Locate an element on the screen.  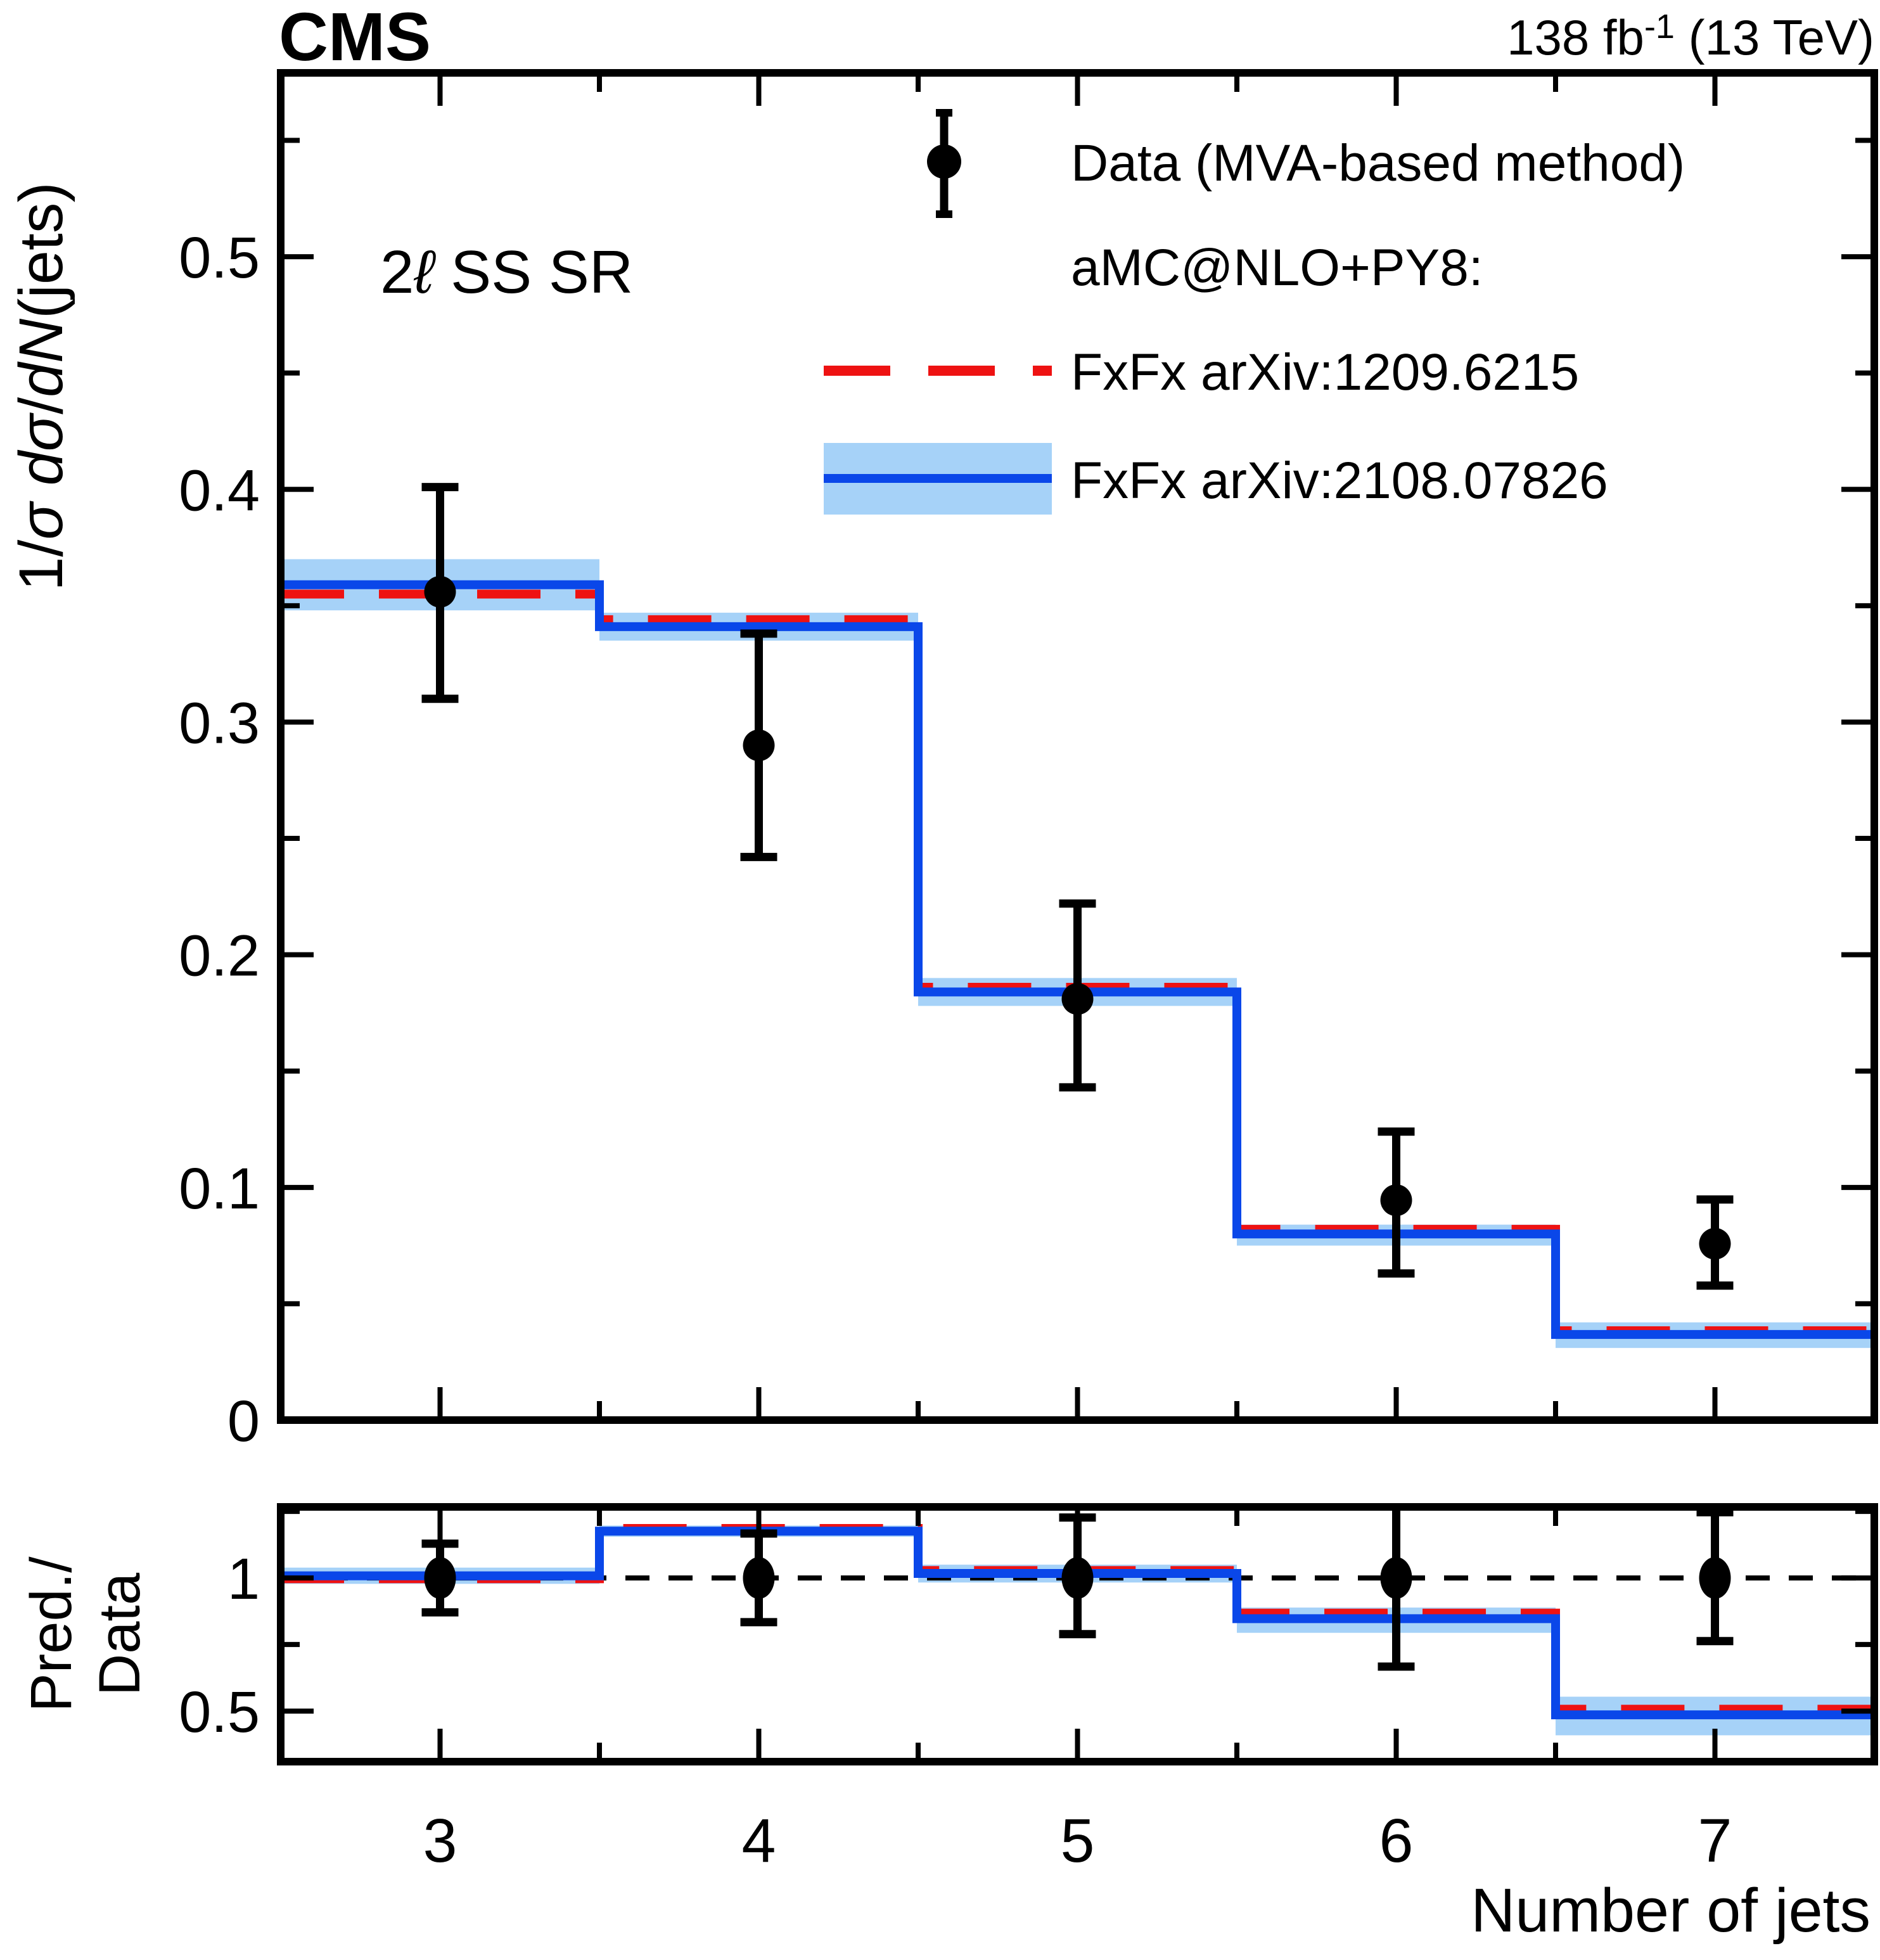
y-title-part: 1/ is located at coordinates (40, 565).